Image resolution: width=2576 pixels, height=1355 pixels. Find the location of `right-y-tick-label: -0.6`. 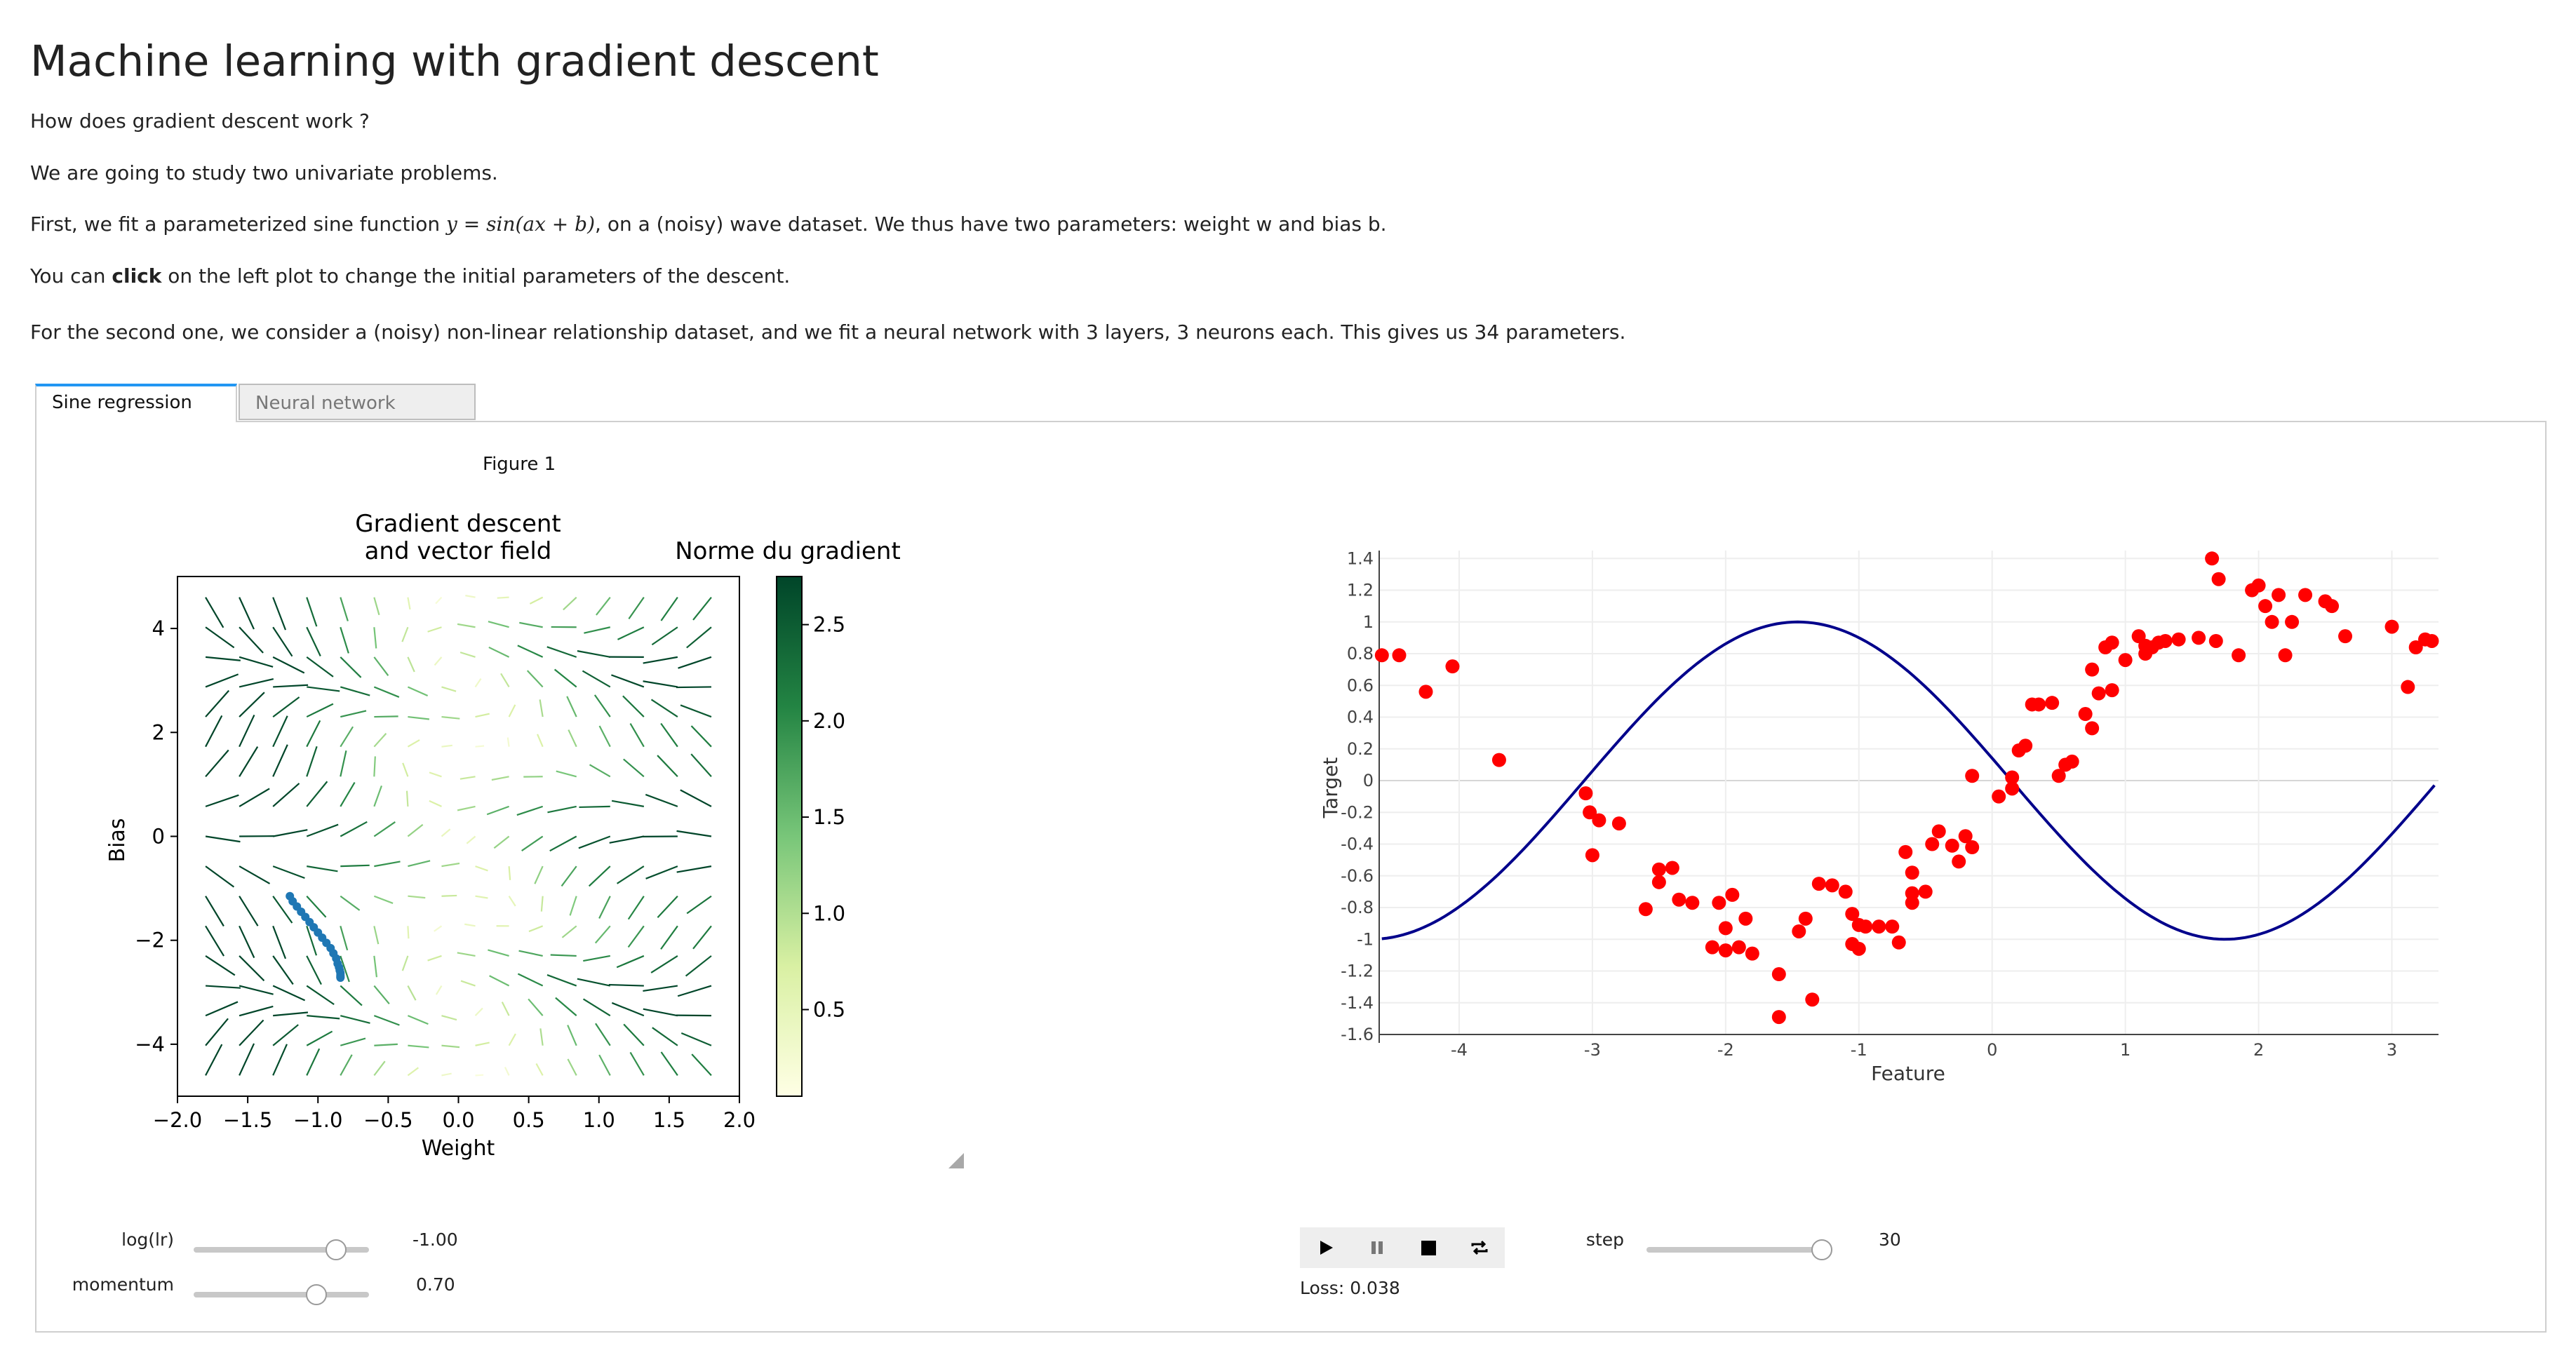

right-y-tick-label: -0.6 is located at coordinates (1357, 876).